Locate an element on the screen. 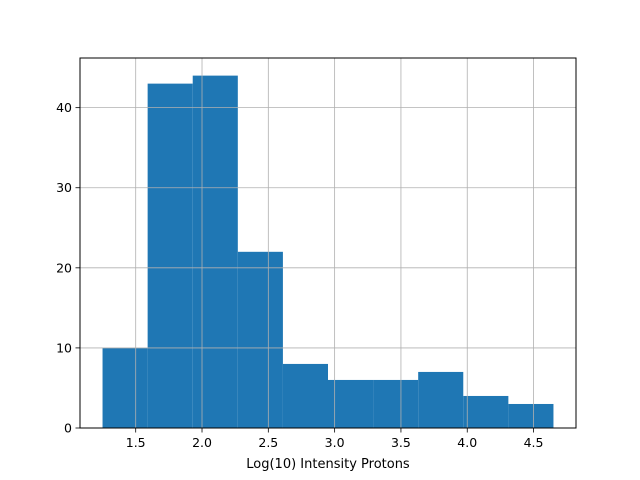 This screenshot has height=480, width=640. y-tick-label-2: 10 is located at coordinates (64, 347).